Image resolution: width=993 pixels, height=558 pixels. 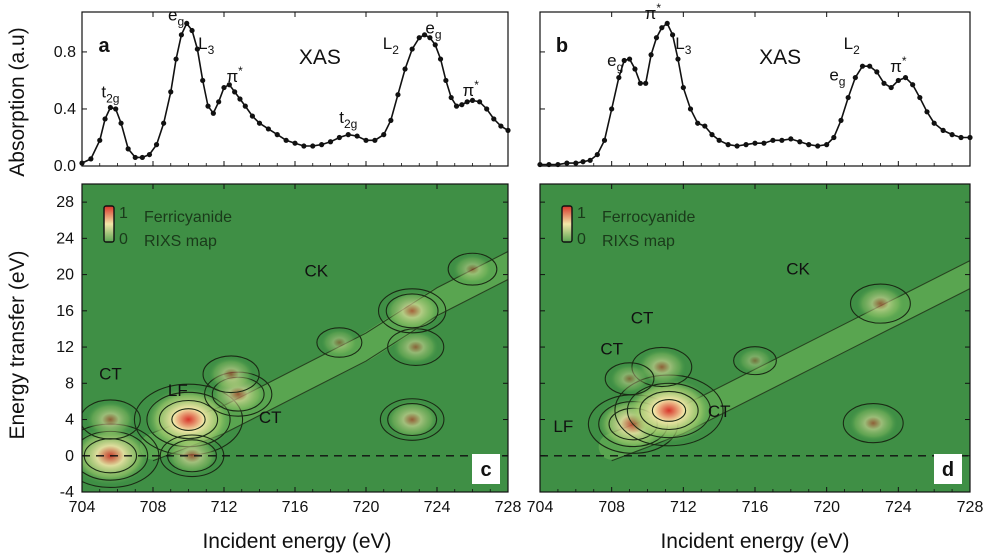 I want to click on y-tick-label: 0.4, so click(x=65, y=109).